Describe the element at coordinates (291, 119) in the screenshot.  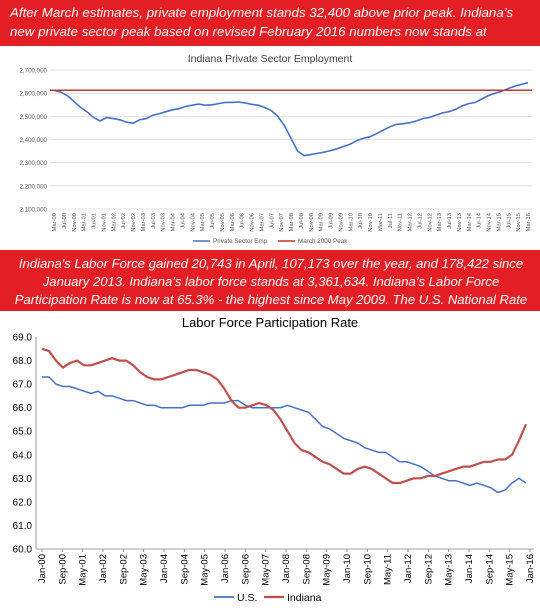
I see `series-line-private-sector-emp` at that location.